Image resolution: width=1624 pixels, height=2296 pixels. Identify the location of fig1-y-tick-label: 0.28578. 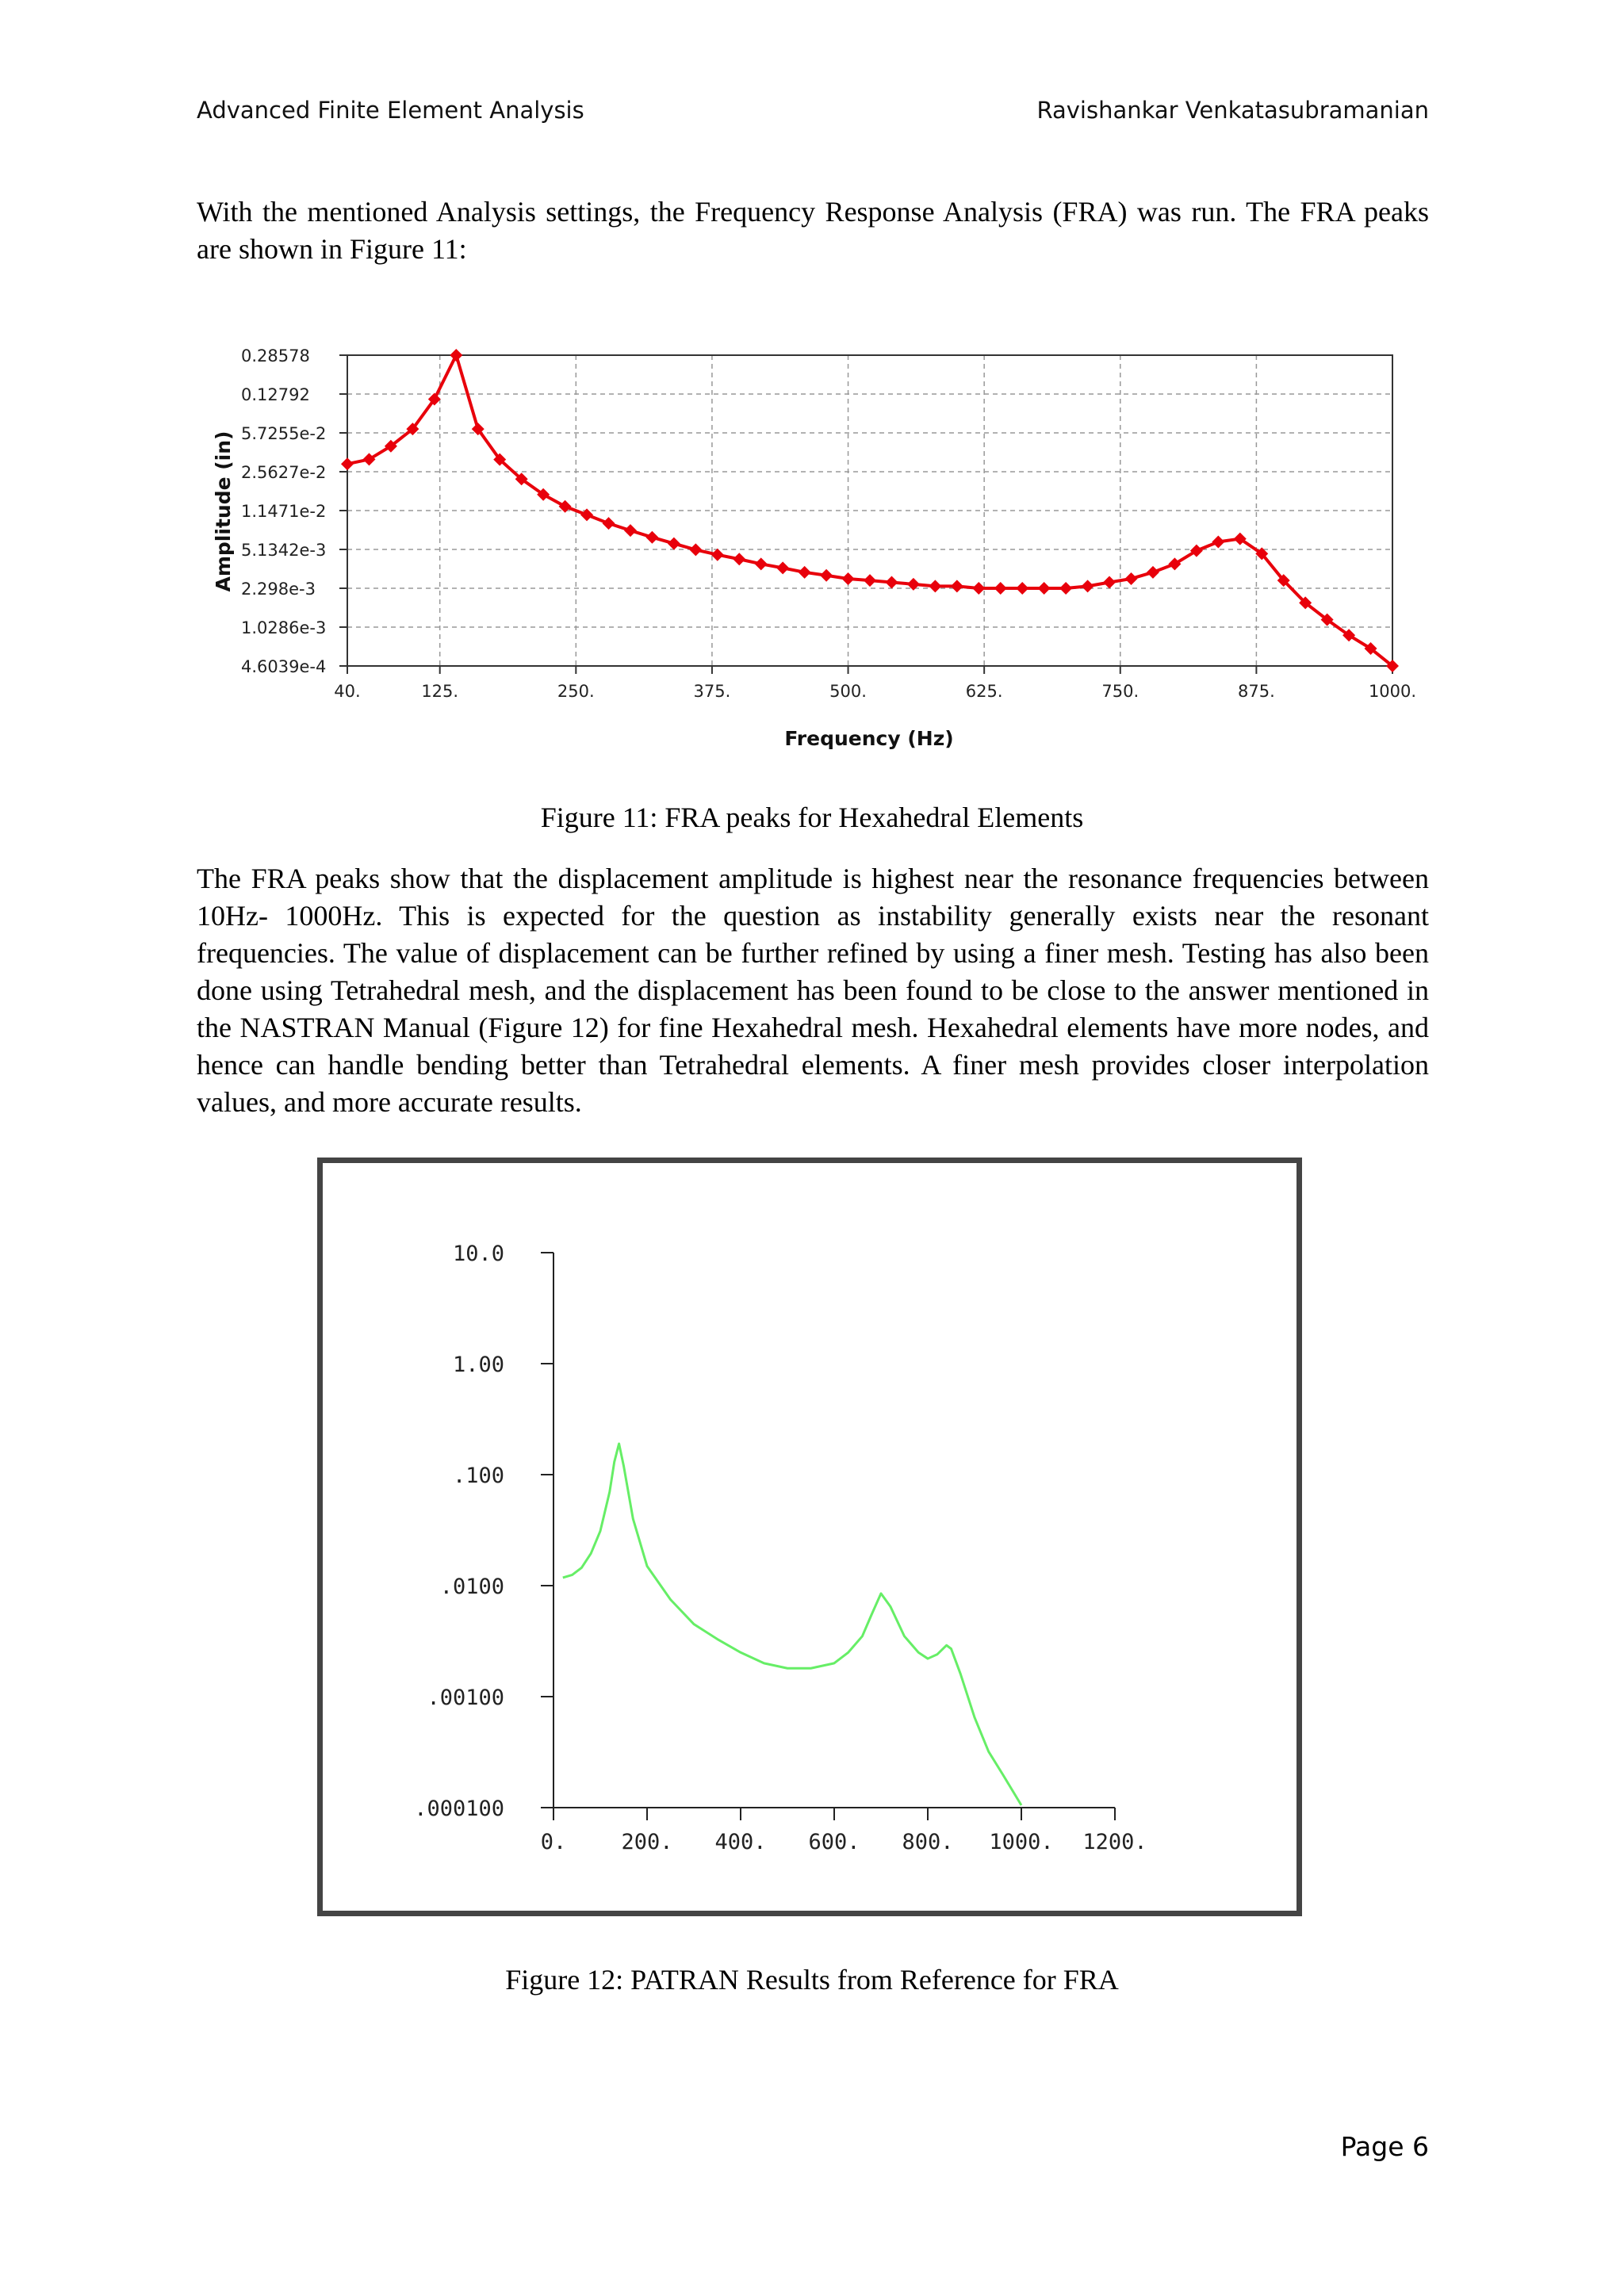
(275, 356).